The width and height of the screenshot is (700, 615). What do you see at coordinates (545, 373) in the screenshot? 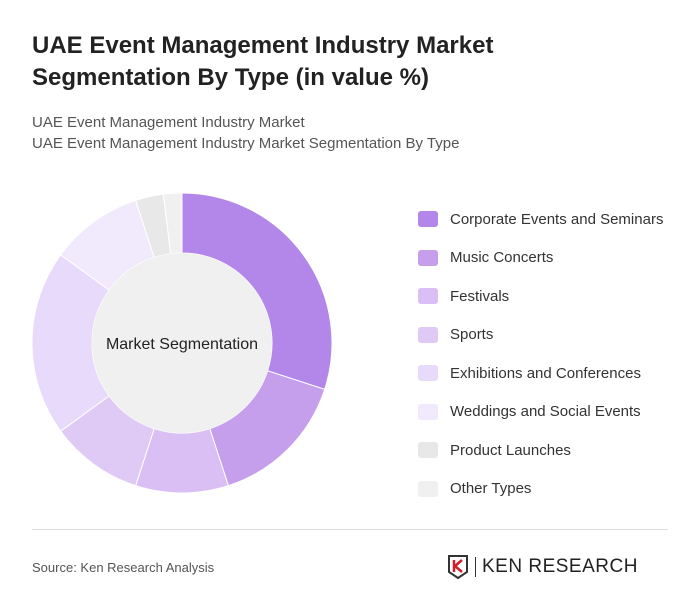
I see `legend-label: Exhibitions and Conferences` at bounding box center [545, 373].